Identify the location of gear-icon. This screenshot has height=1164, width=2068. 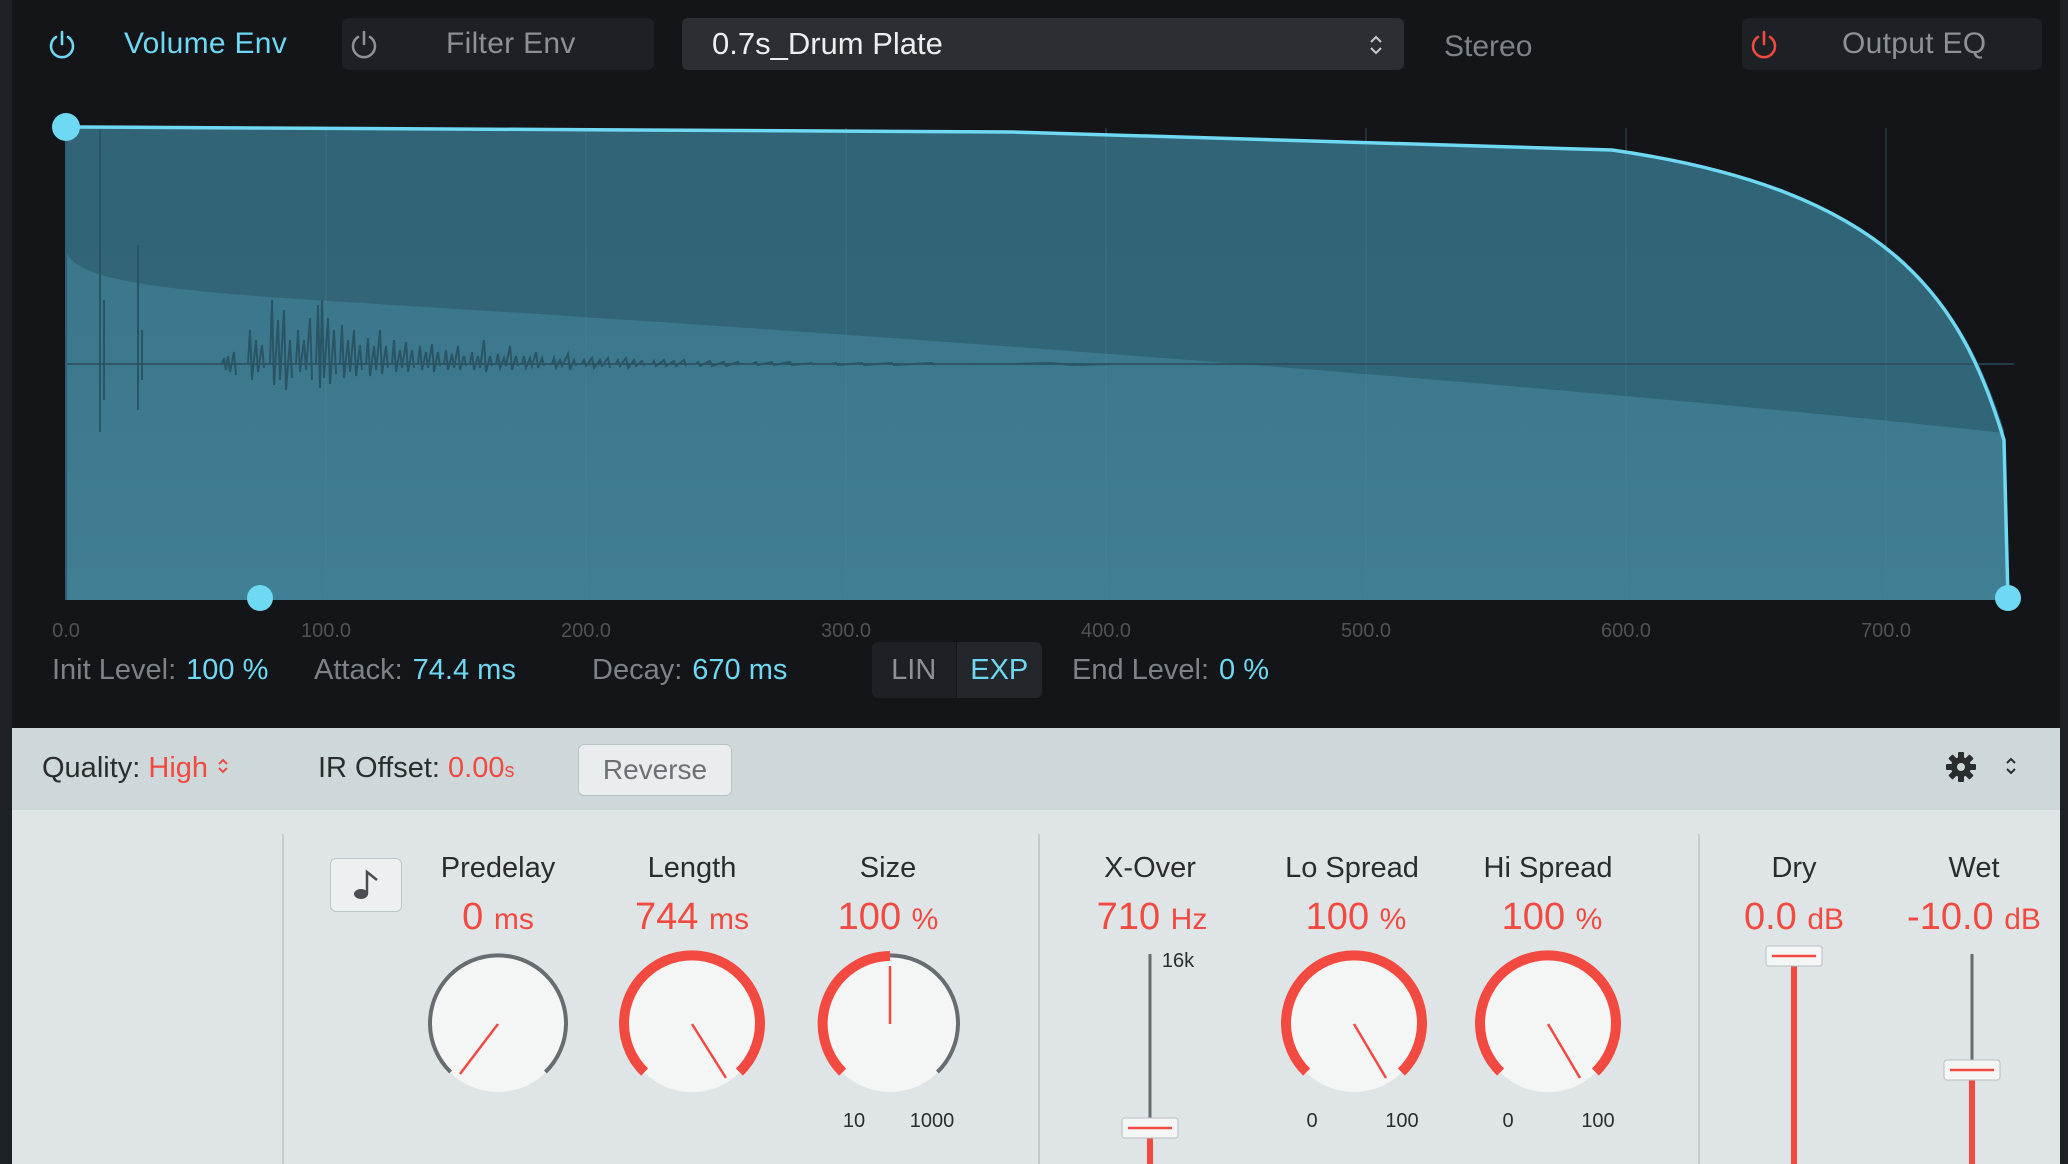
(1961, 769).